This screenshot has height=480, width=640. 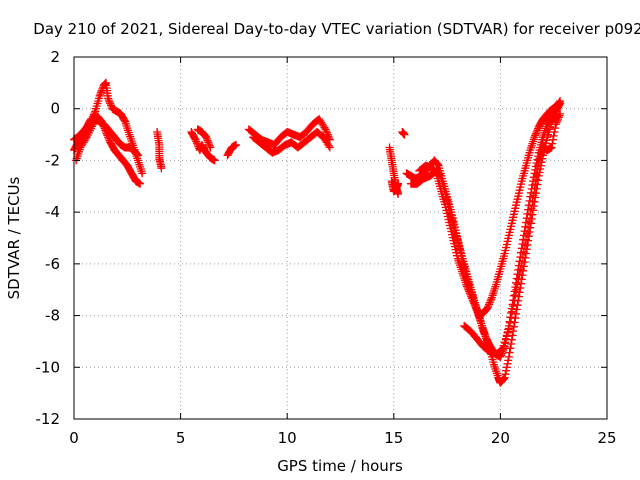 What do you see at coordinates (340, 466) in the screenshot?
I see `x-axis-label: GPS time / hours` at bounding box center [340, 466].